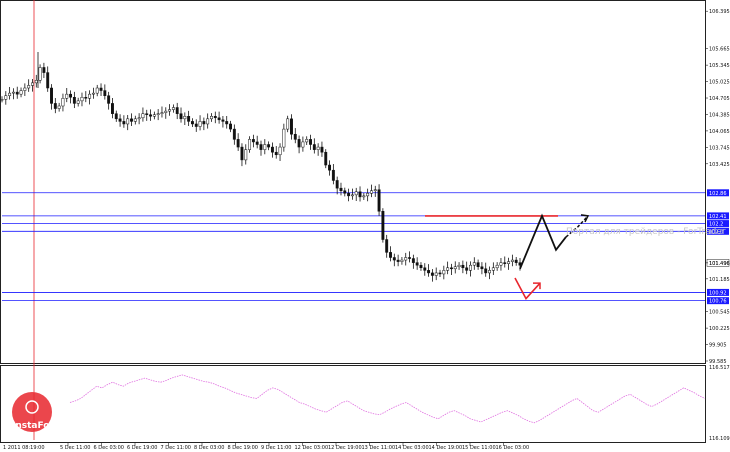 The height and width of the screenshot is (452, 730). What do you see at coordinates (387, 399) in the screenshot?
I see `indicator-series` at bounding box center [387, 399].